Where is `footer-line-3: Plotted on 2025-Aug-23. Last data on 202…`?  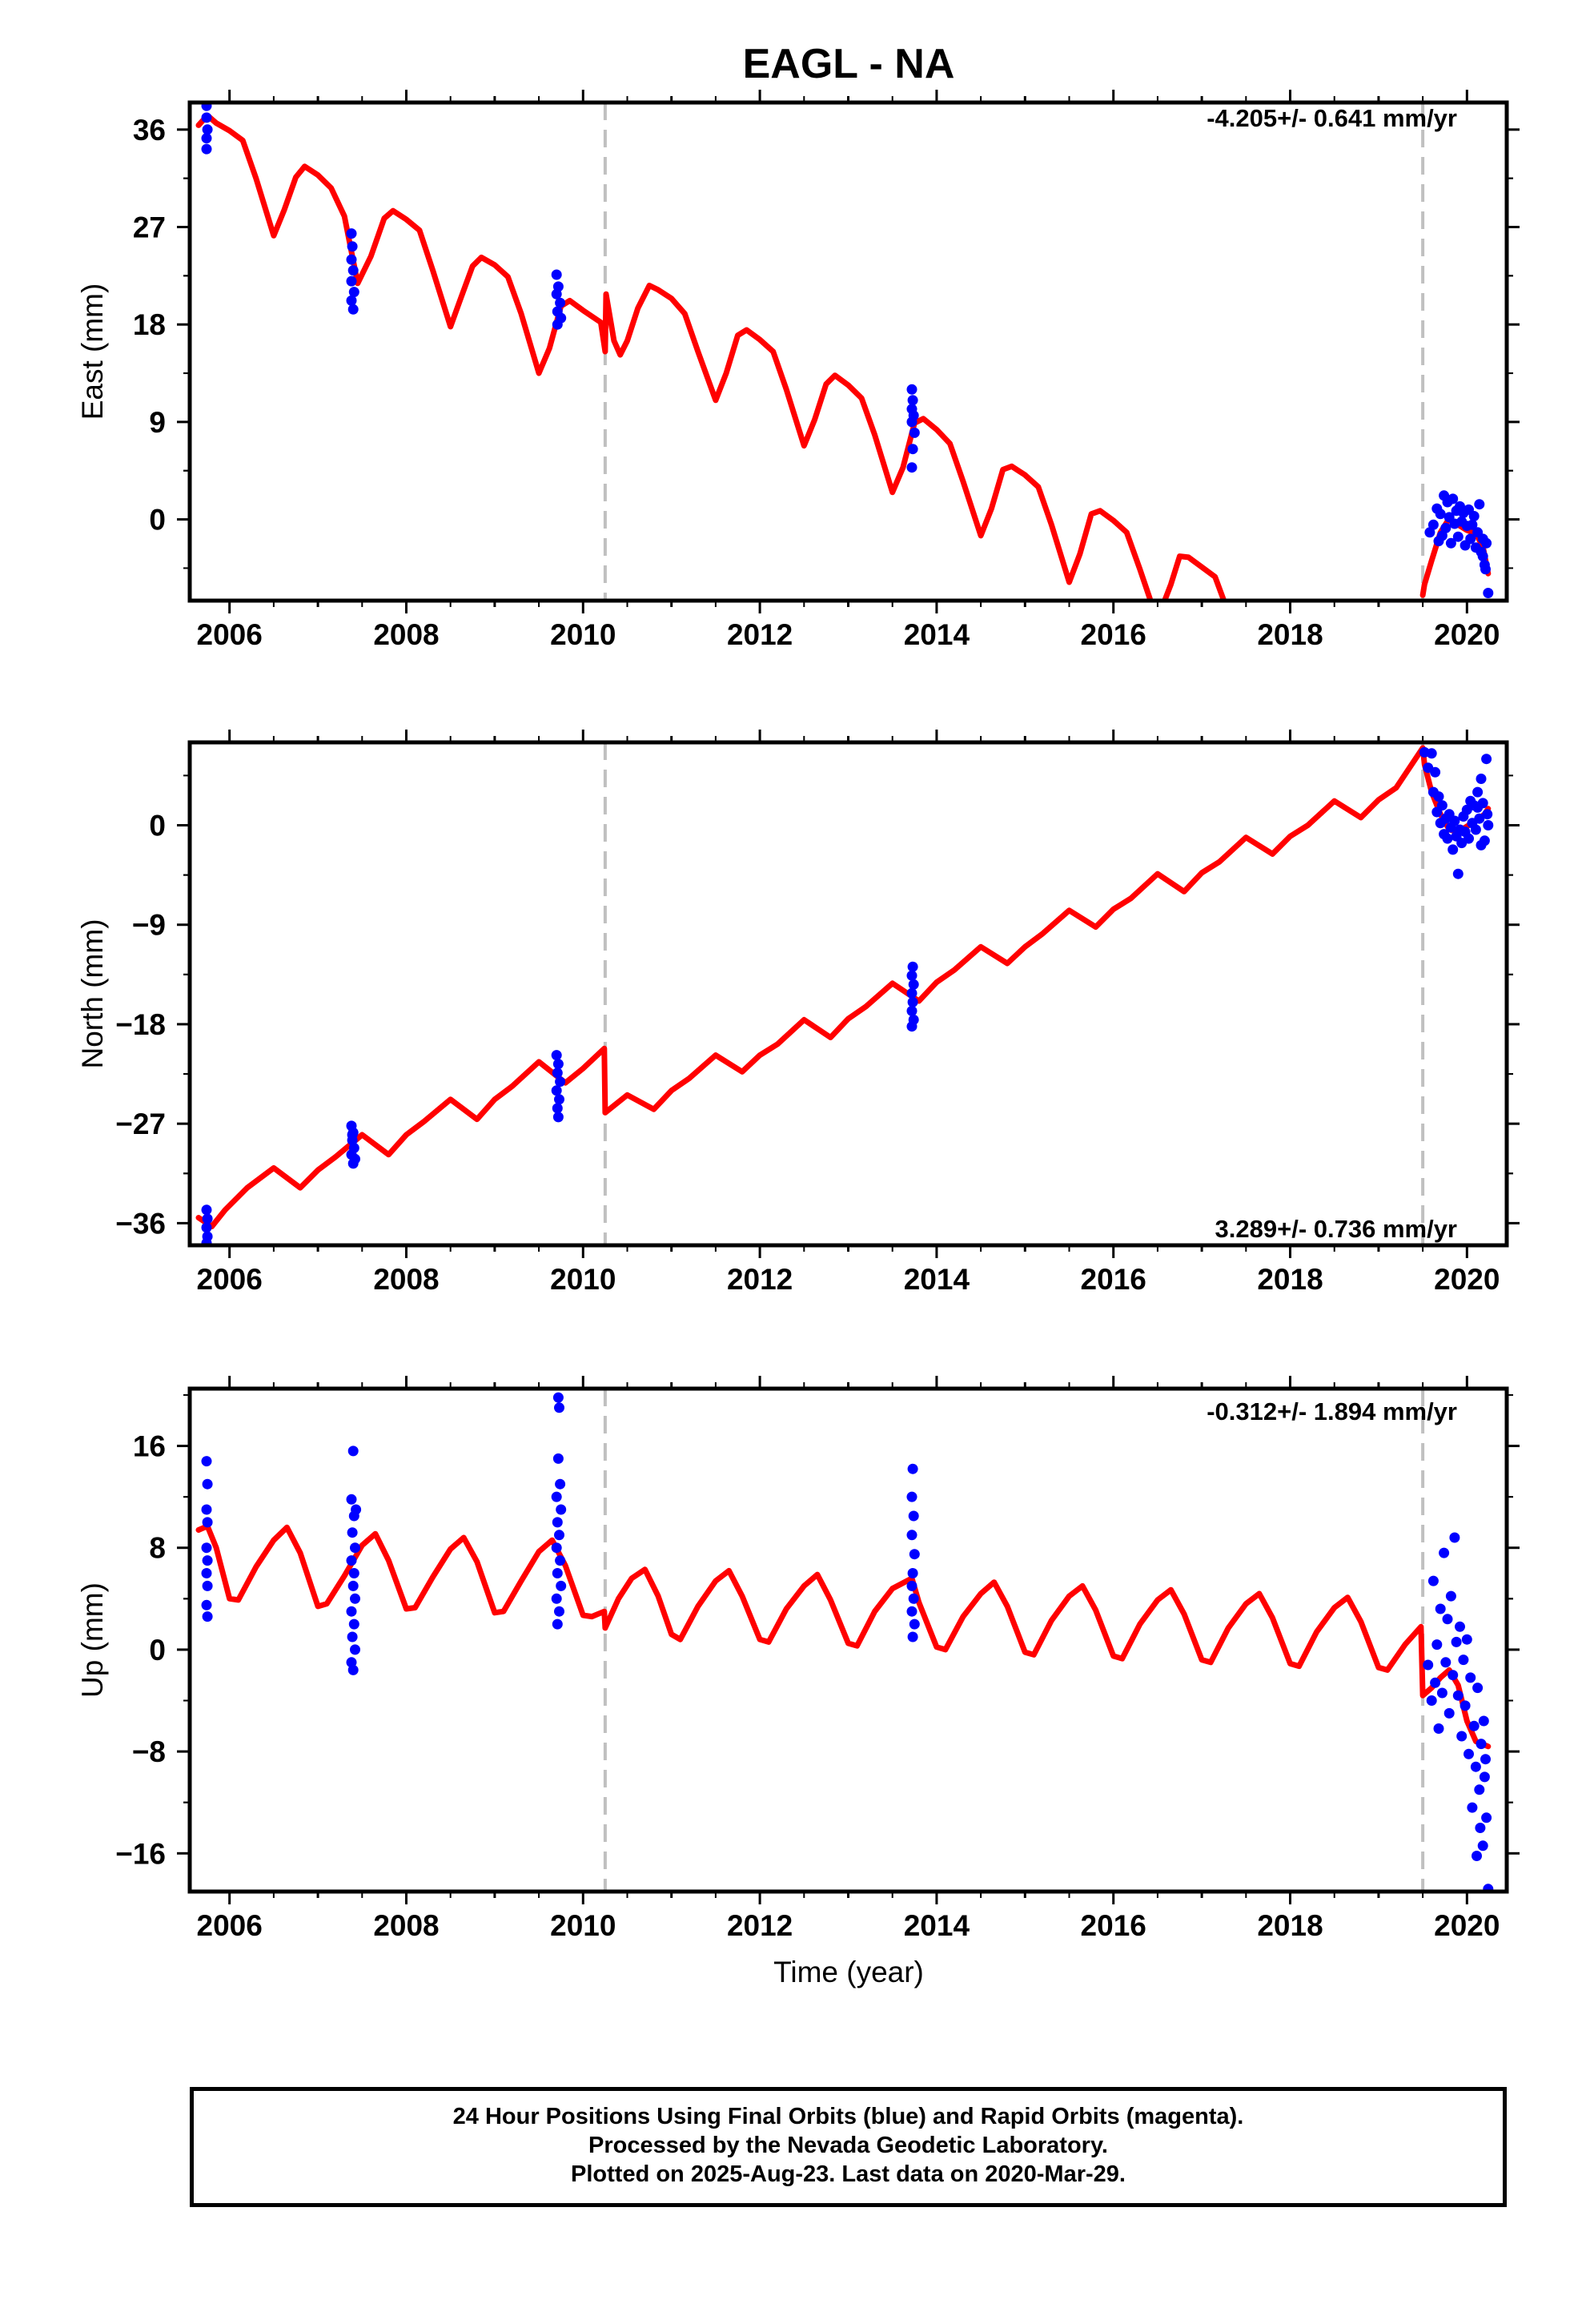 footer-line-3: Plotted on 2025-Aug-23. Last data on 202… is located at coordinates (848, 2174).